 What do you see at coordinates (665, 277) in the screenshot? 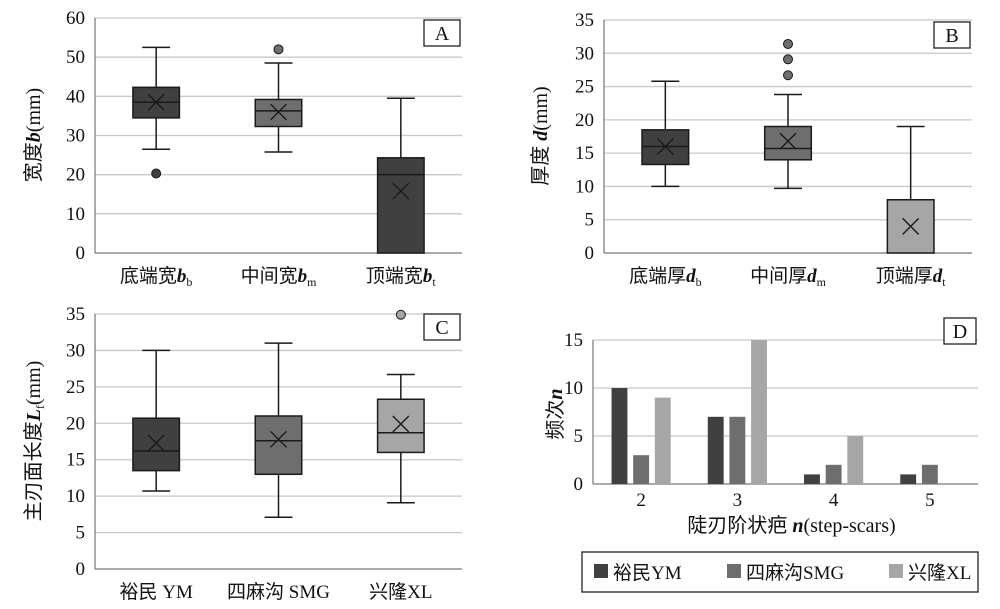
I see `x-category-label: 底端厚db` at bounding box center [665, 277].